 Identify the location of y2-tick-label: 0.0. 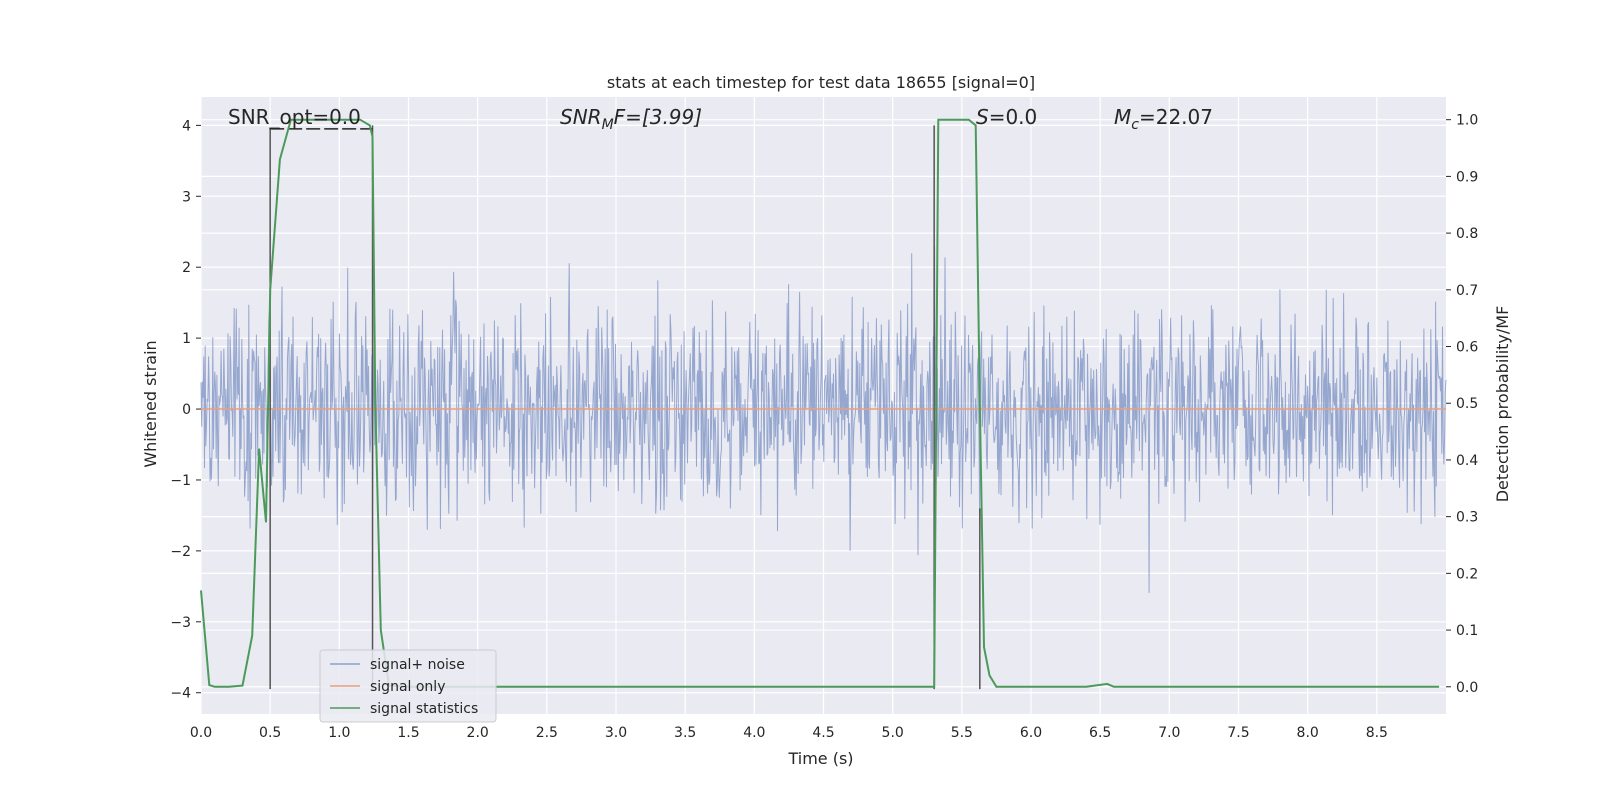
(1467, 688).